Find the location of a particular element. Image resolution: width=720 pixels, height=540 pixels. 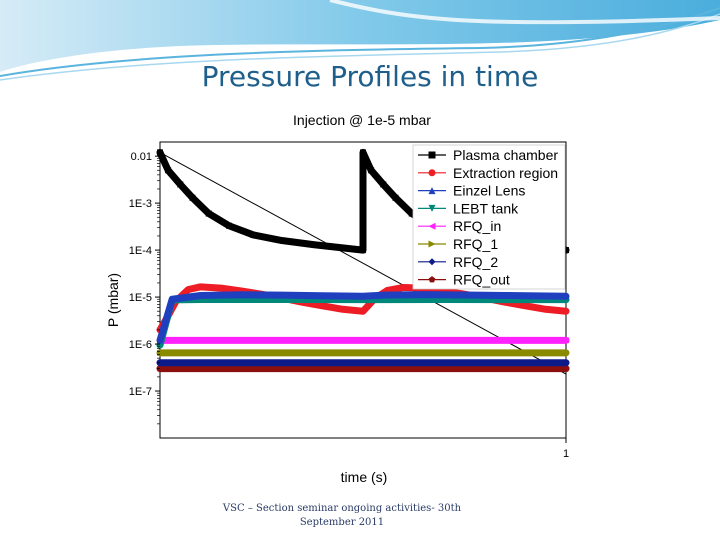

series-line is located at coordinates (363, 317).